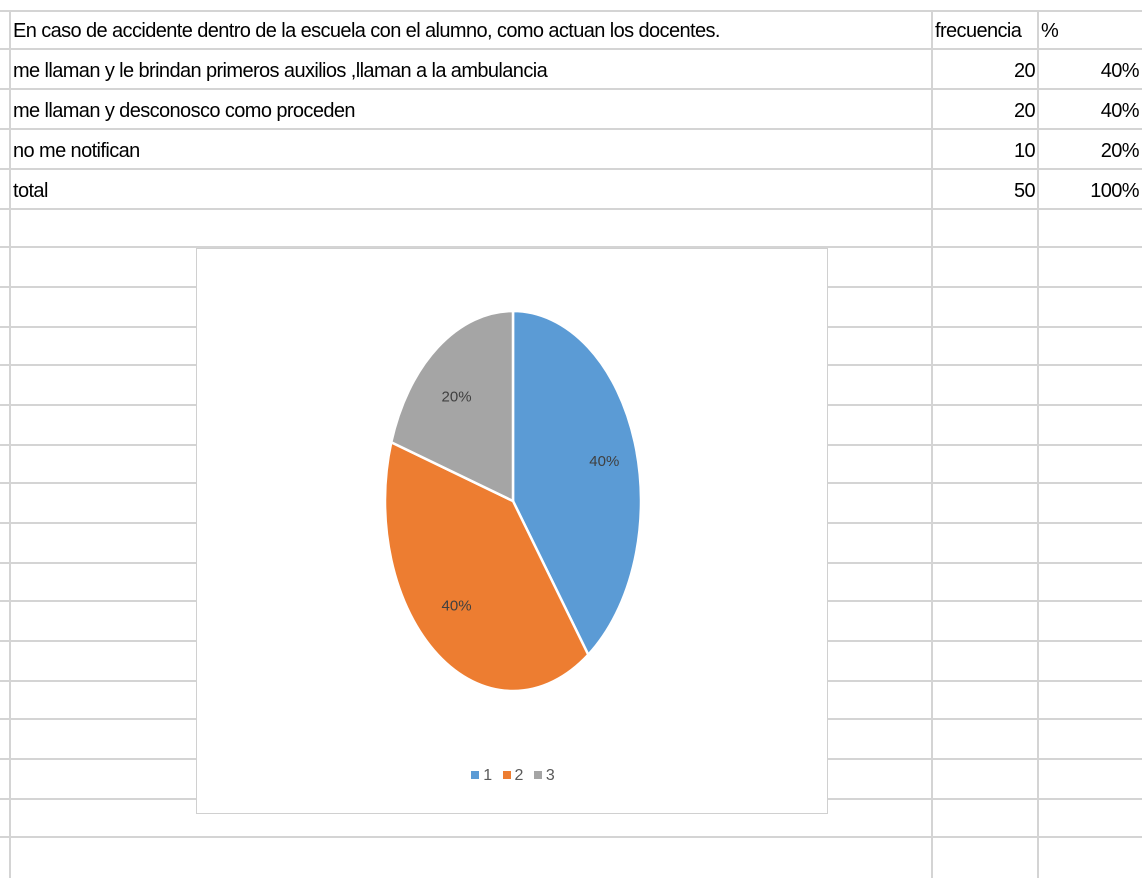  What do you see at coordinates (1024, 191) in the screenshot?
I see `table-row-frequency: 50` at bounding box center [1024, 191].